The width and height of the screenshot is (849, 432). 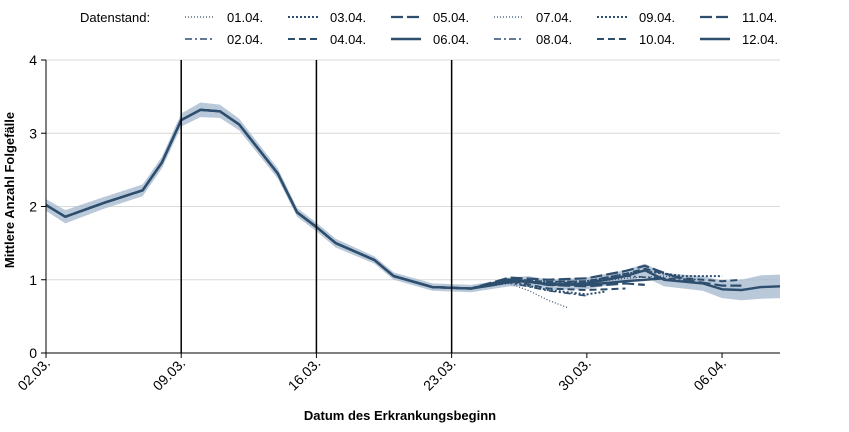 I want to click on legend-label: 08.04., so click(x=554, y=39).